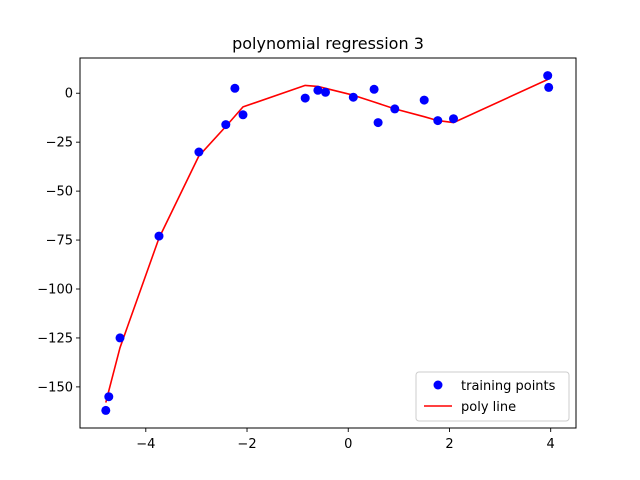 This screenshot has width=640, height=480. I want to click on y-tick-label: −50, so click(59, 192).